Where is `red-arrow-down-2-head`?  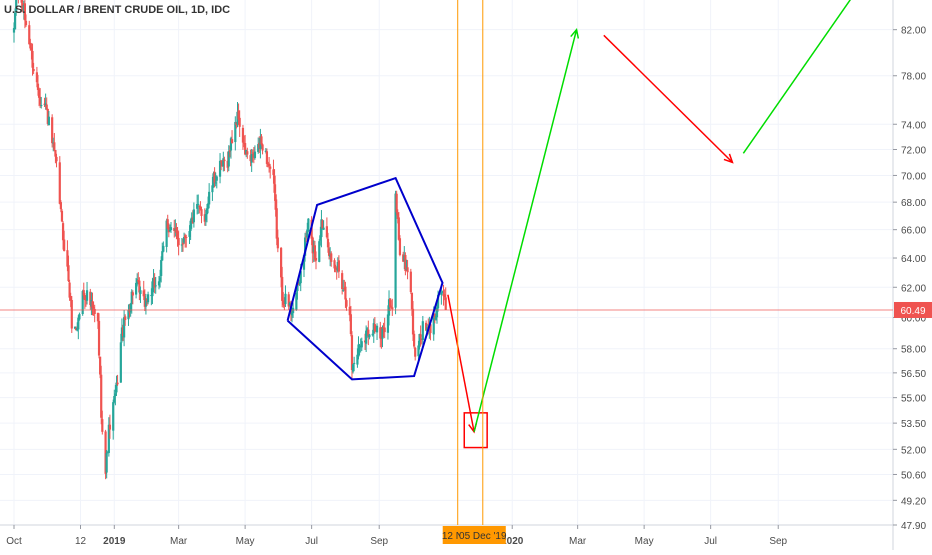
red-arrow-down-2-head is located at coordinates (728, 158).